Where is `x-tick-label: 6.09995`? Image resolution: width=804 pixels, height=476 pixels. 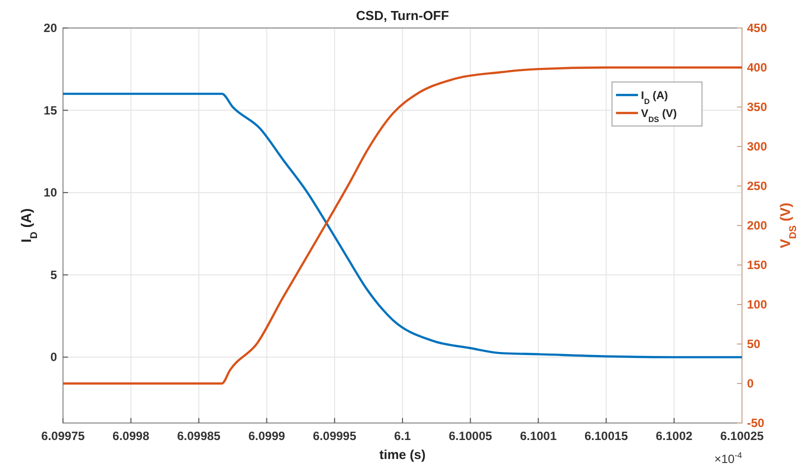
x-tick-label: 6.09995 is located at coordinates (334, 436).